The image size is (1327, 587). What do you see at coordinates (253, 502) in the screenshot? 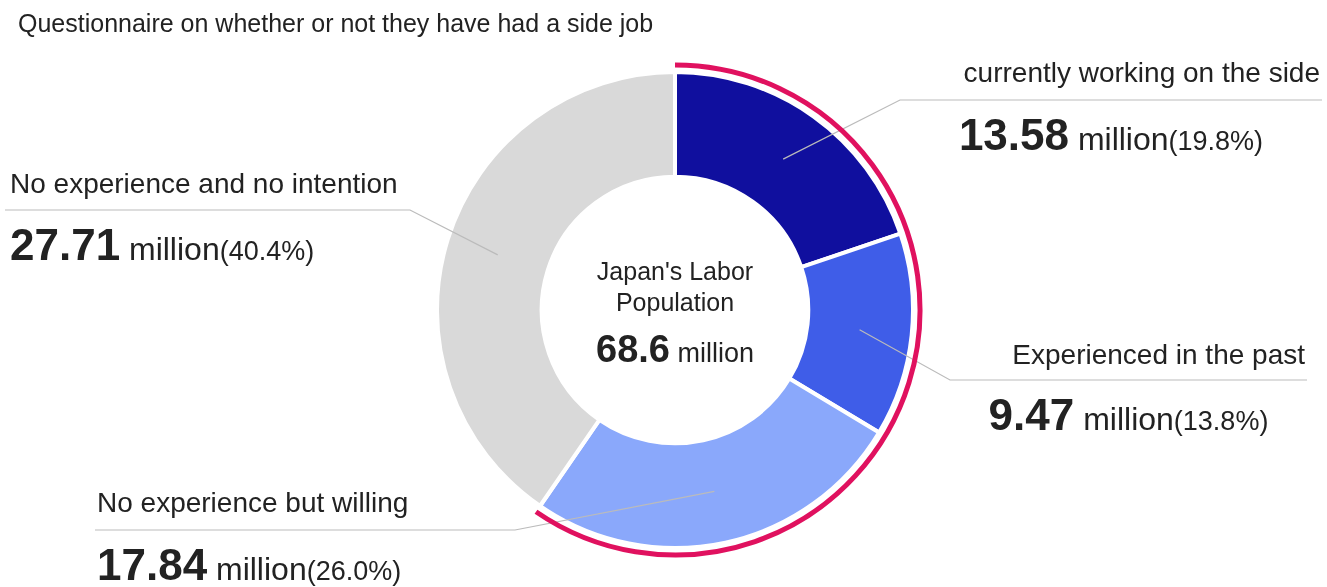
I see `slice-label: No experience but willing` at bounding box center [253, 502].